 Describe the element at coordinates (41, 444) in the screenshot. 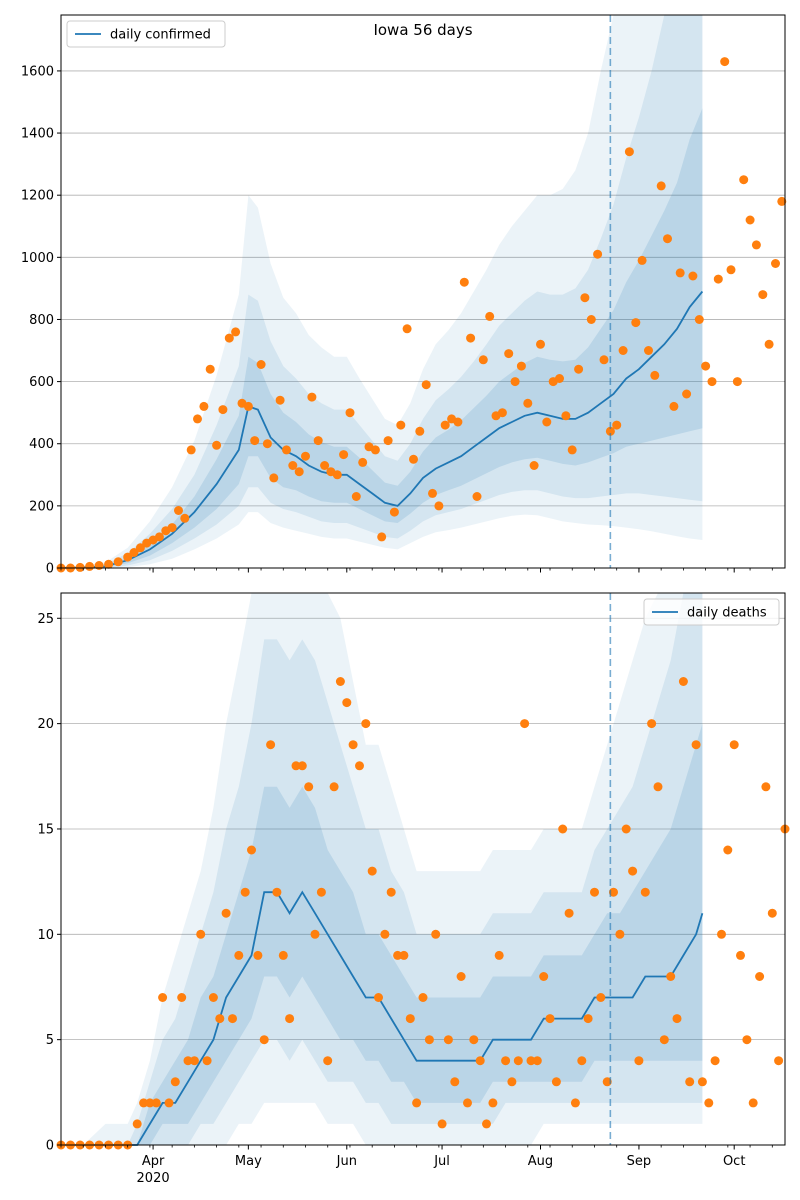

I see `confirmed-y-tick-label: 400` at that location.